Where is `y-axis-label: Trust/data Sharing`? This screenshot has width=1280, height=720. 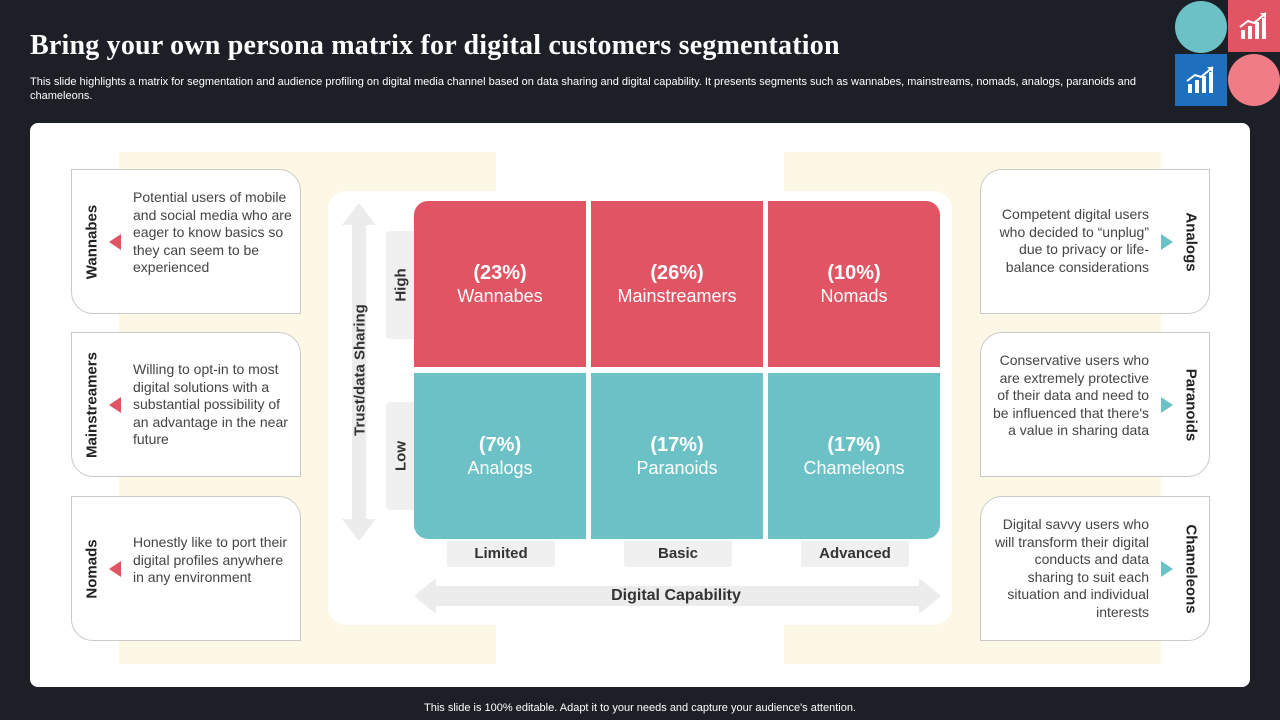 y-axis-label: Trust/data Sharing is located at coordinates (360, 370).